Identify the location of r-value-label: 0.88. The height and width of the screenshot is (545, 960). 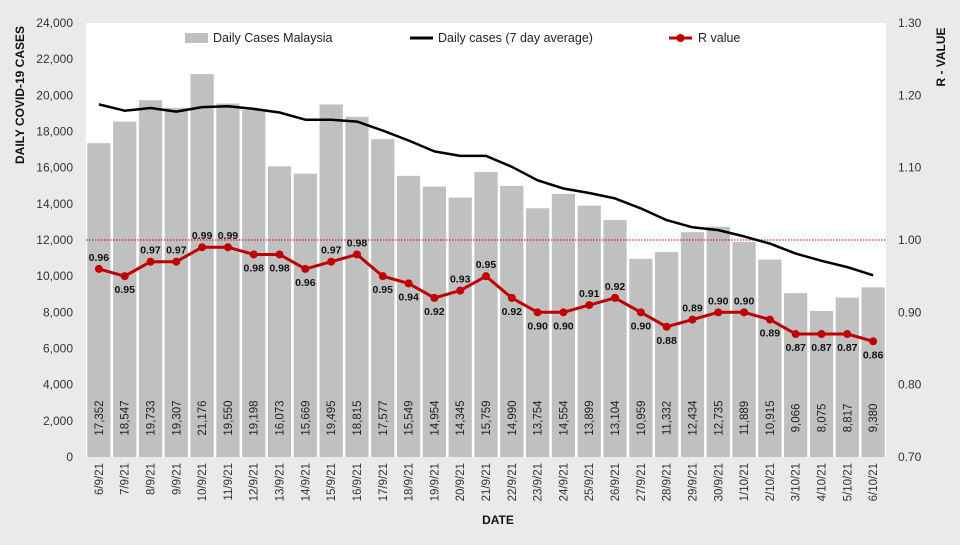
(666, 341).